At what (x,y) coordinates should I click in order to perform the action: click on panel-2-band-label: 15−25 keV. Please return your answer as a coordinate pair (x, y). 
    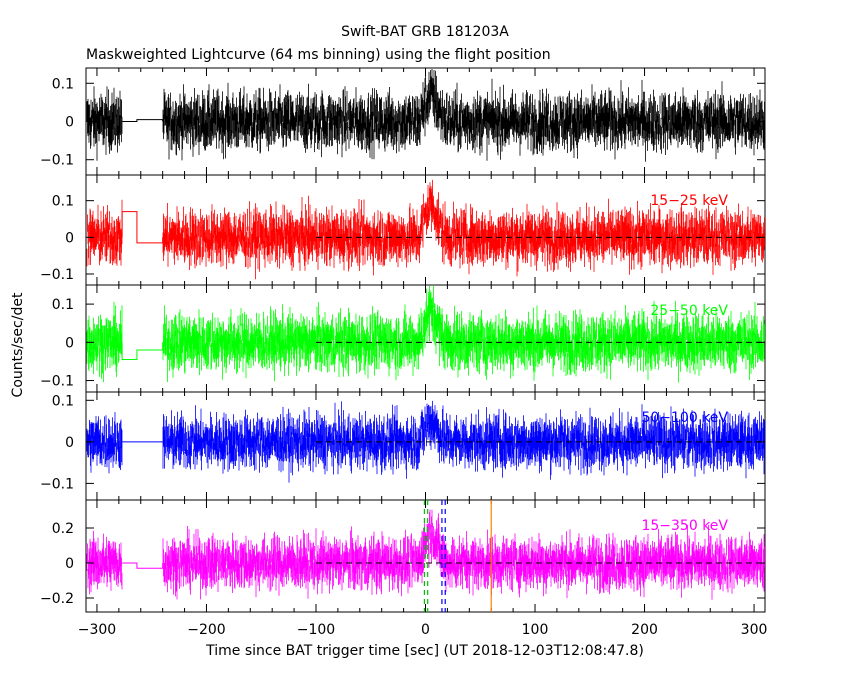
    Looking at the image, I should click on (689, 201).